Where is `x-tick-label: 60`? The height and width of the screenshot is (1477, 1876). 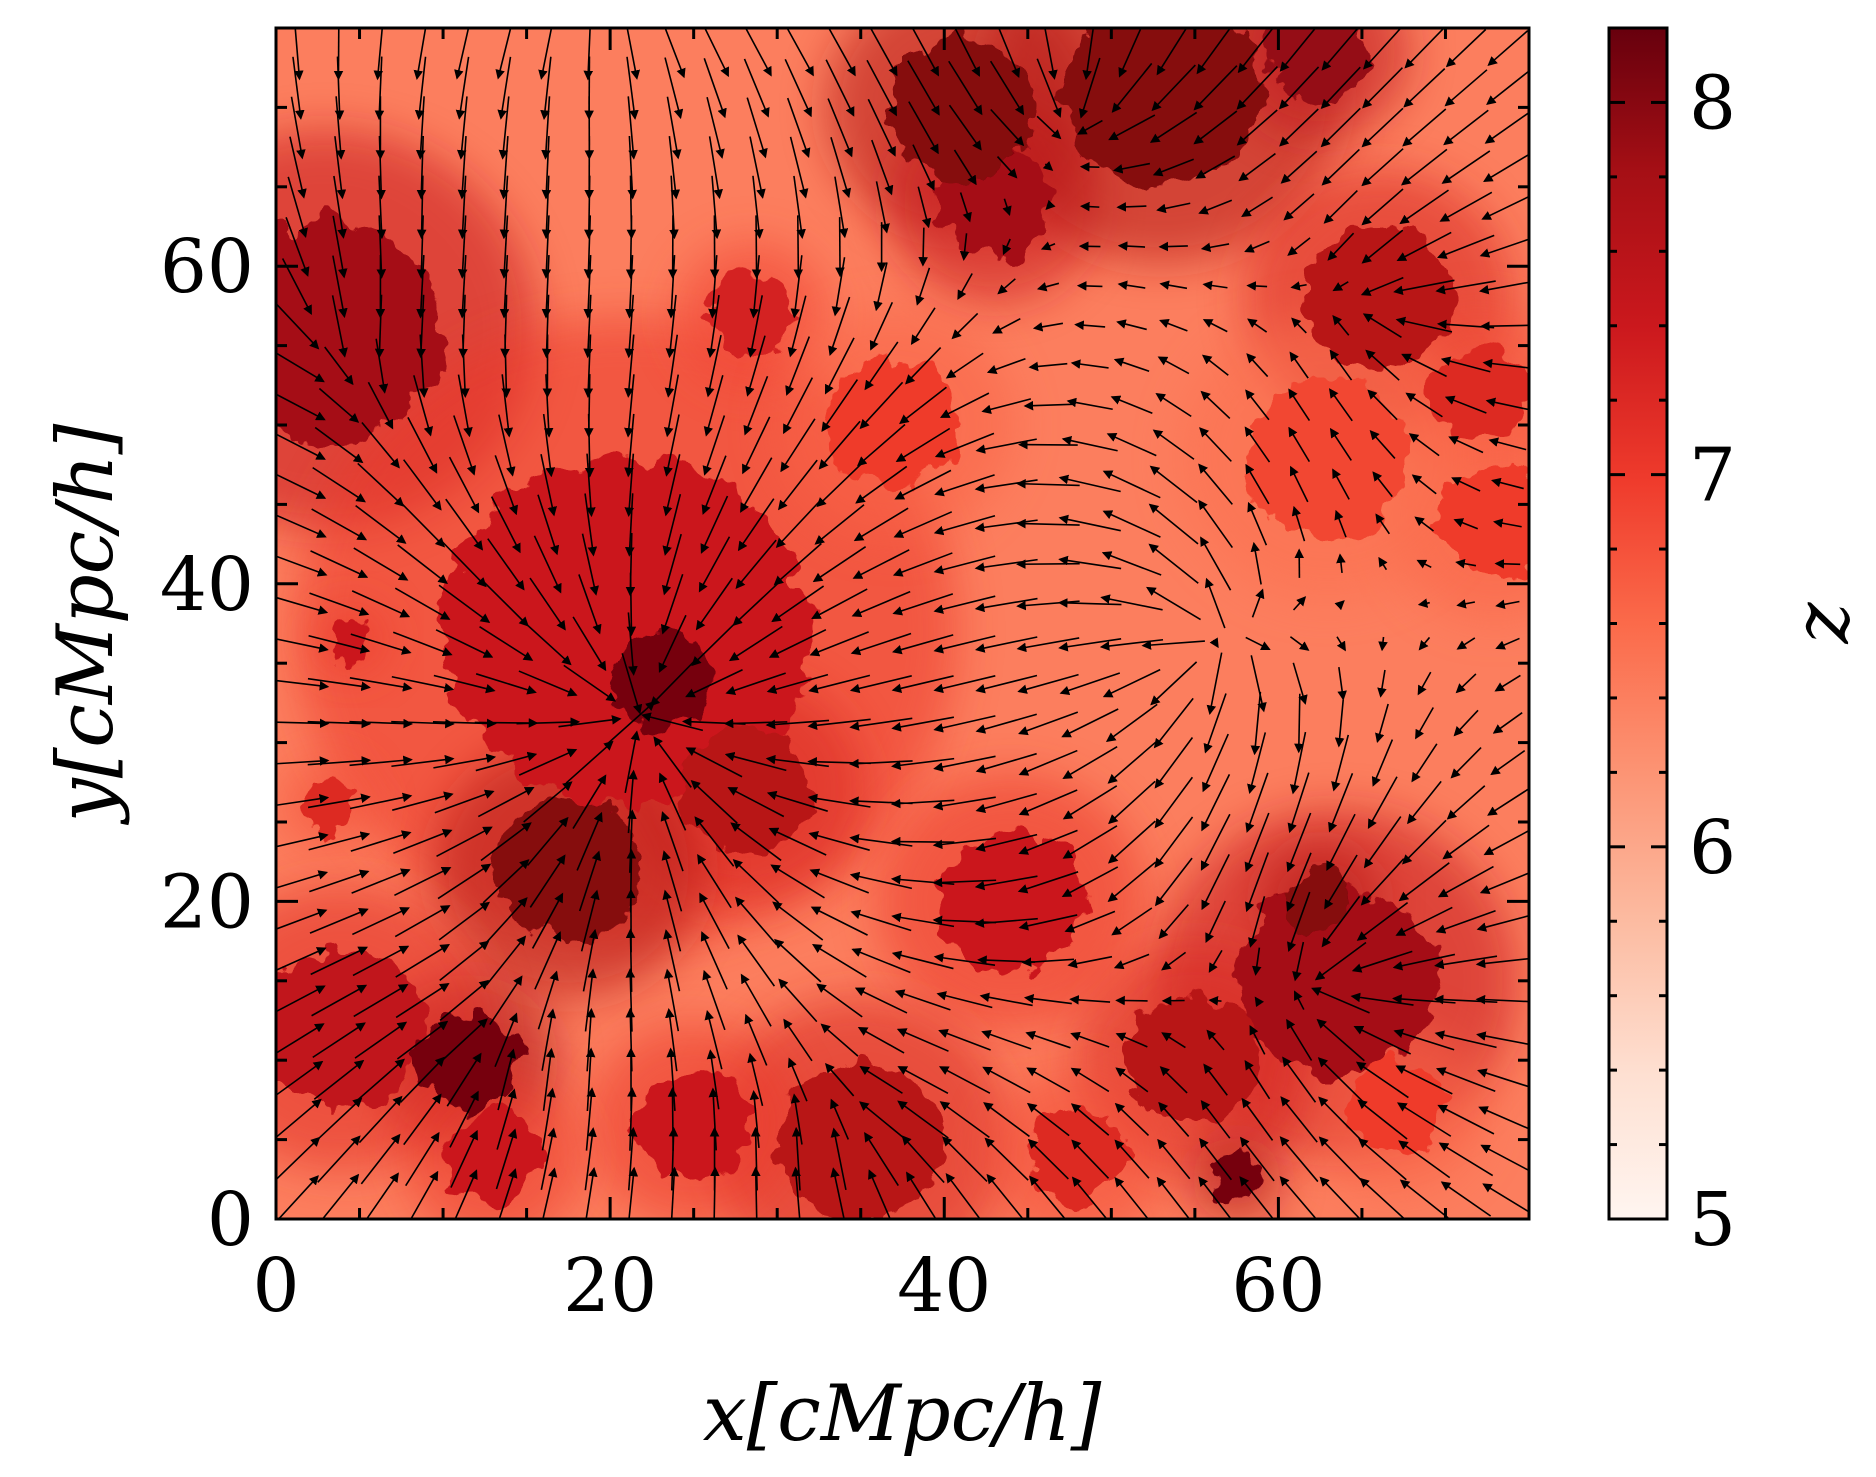
x-tick-label: 60 is located at coordinates (1278, 1286).